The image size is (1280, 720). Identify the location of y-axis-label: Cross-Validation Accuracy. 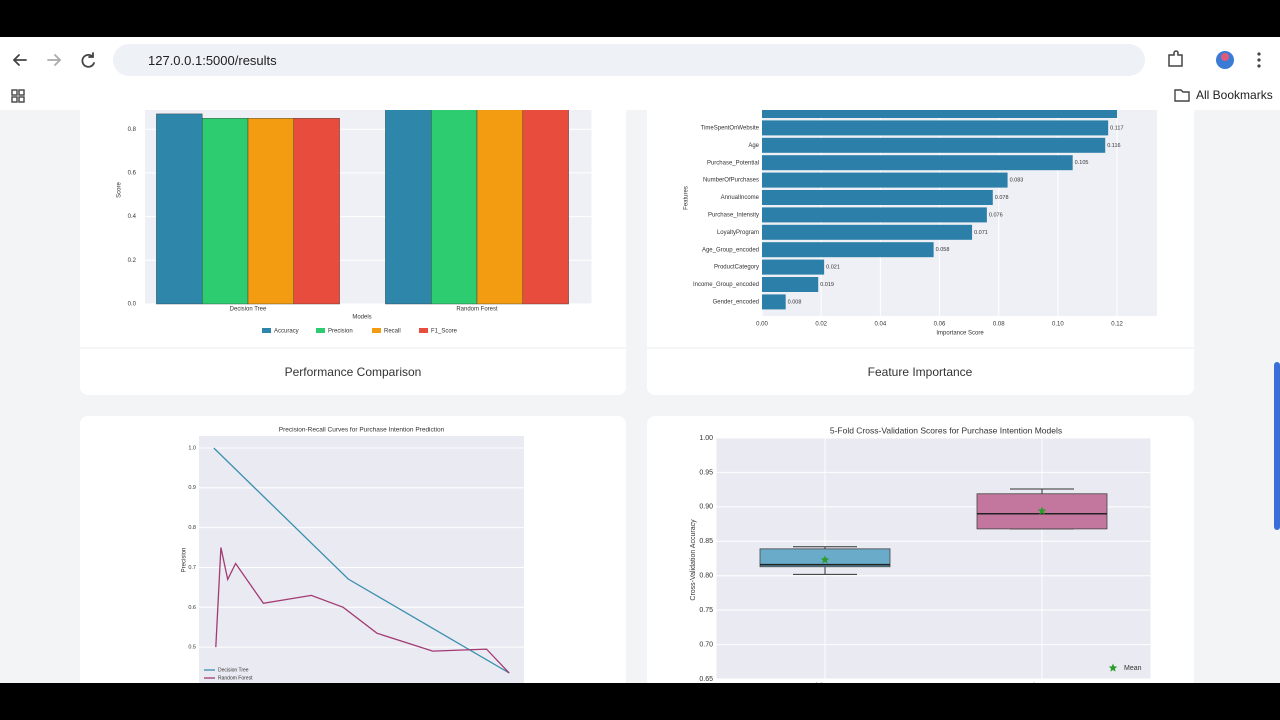
(693, 560).